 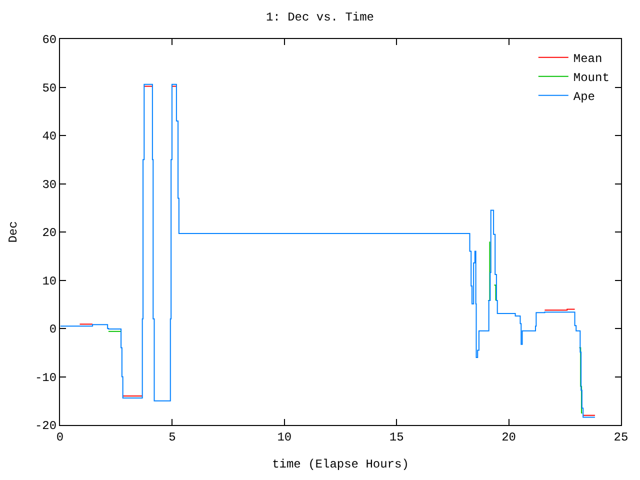 I want to click on y-tick-label: 10, so click(x=49, y=281).